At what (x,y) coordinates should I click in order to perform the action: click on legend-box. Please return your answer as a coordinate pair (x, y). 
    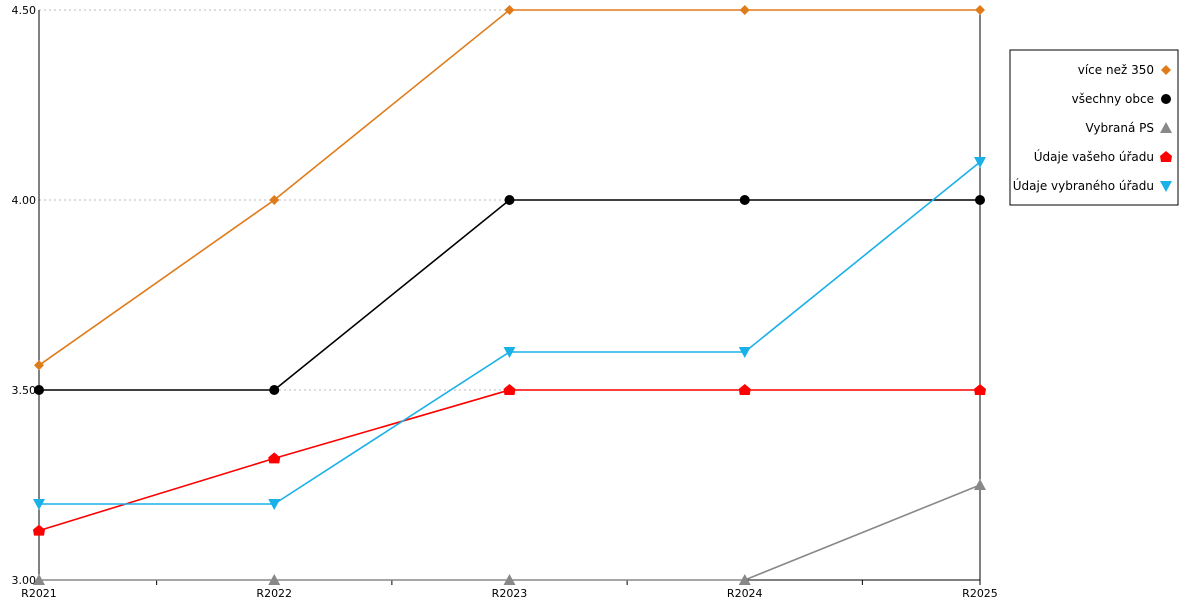
    Looking at the image, I should click on (1094, 127).